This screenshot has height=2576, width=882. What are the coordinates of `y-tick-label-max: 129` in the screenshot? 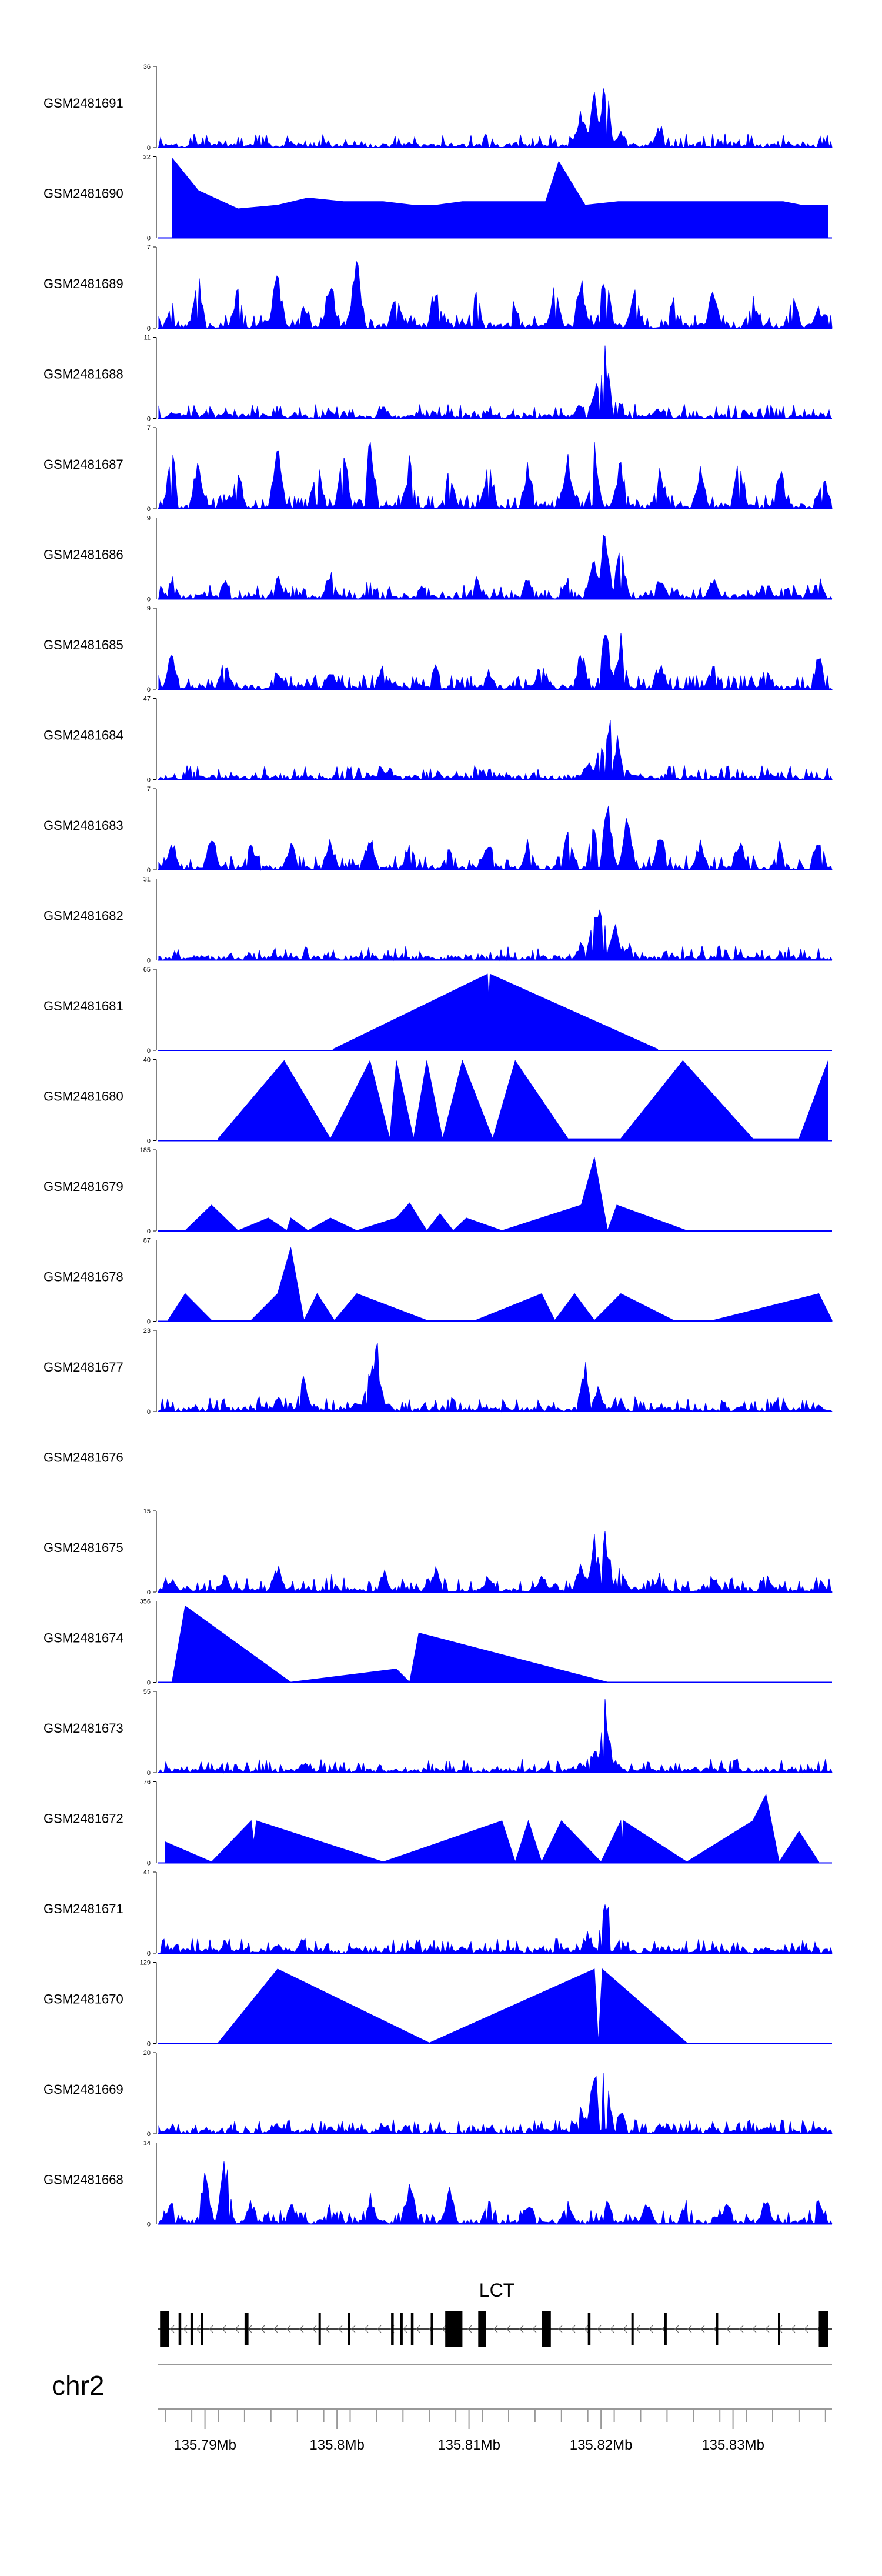 It's located at (145, 1963).